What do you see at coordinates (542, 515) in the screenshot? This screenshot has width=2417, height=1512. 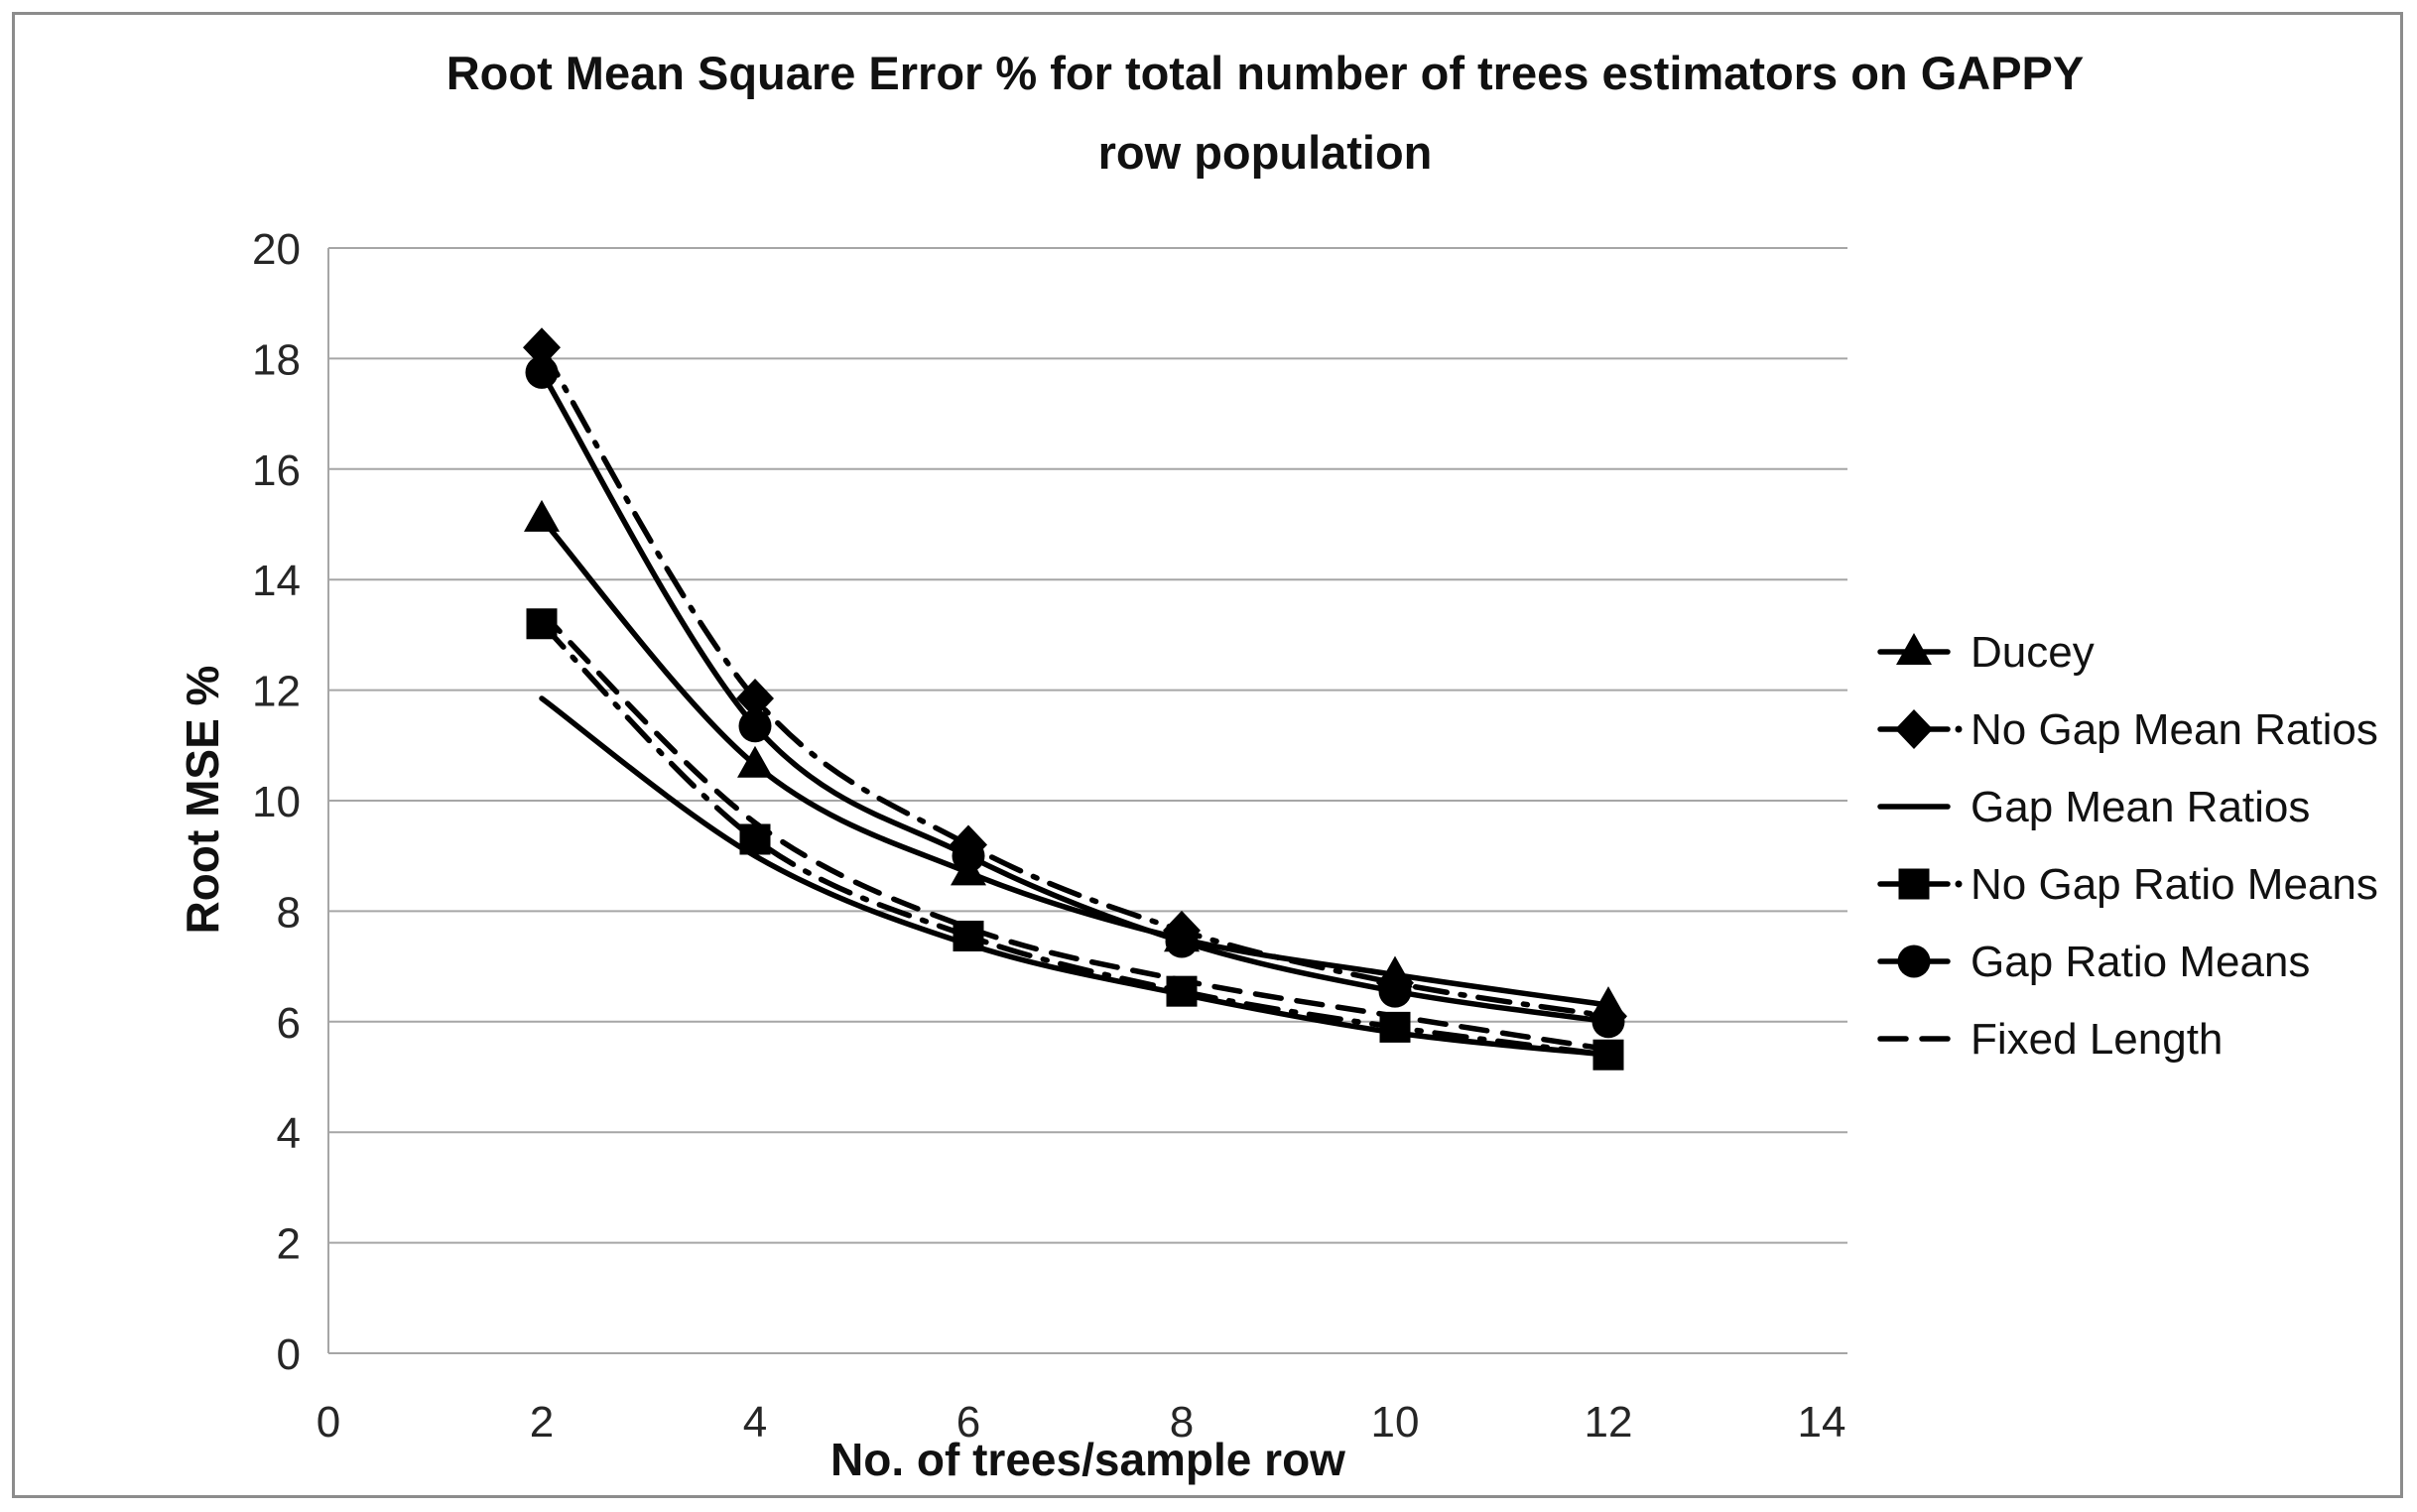 I see `series-0-marker-triangle-x2` at bounding box center [542, 515].